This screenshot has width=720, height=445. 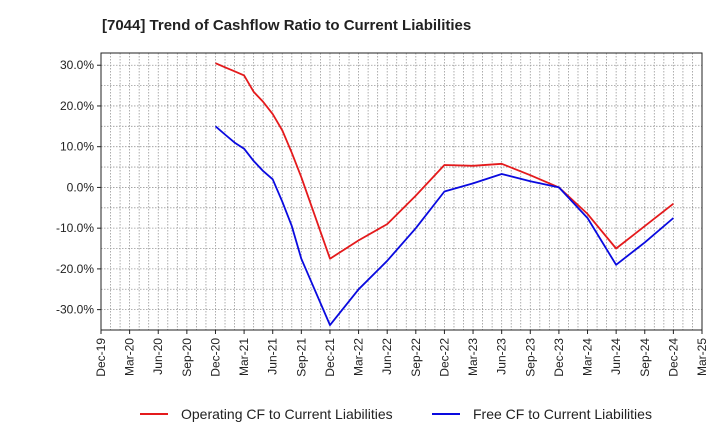 I want to click on x-tick-label: Dec-23, so click(x=559, y=357).